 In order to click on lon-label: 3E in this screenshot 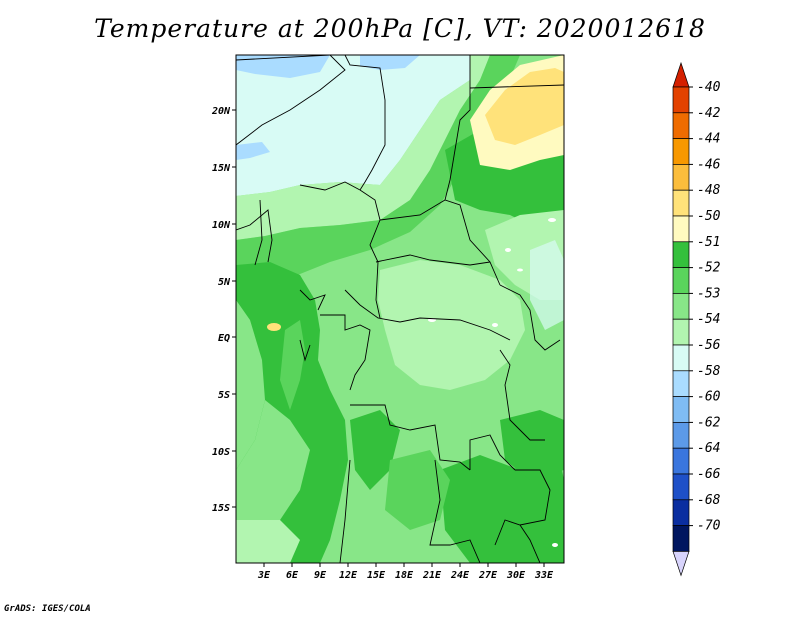, I will do `click(264, 575)`.